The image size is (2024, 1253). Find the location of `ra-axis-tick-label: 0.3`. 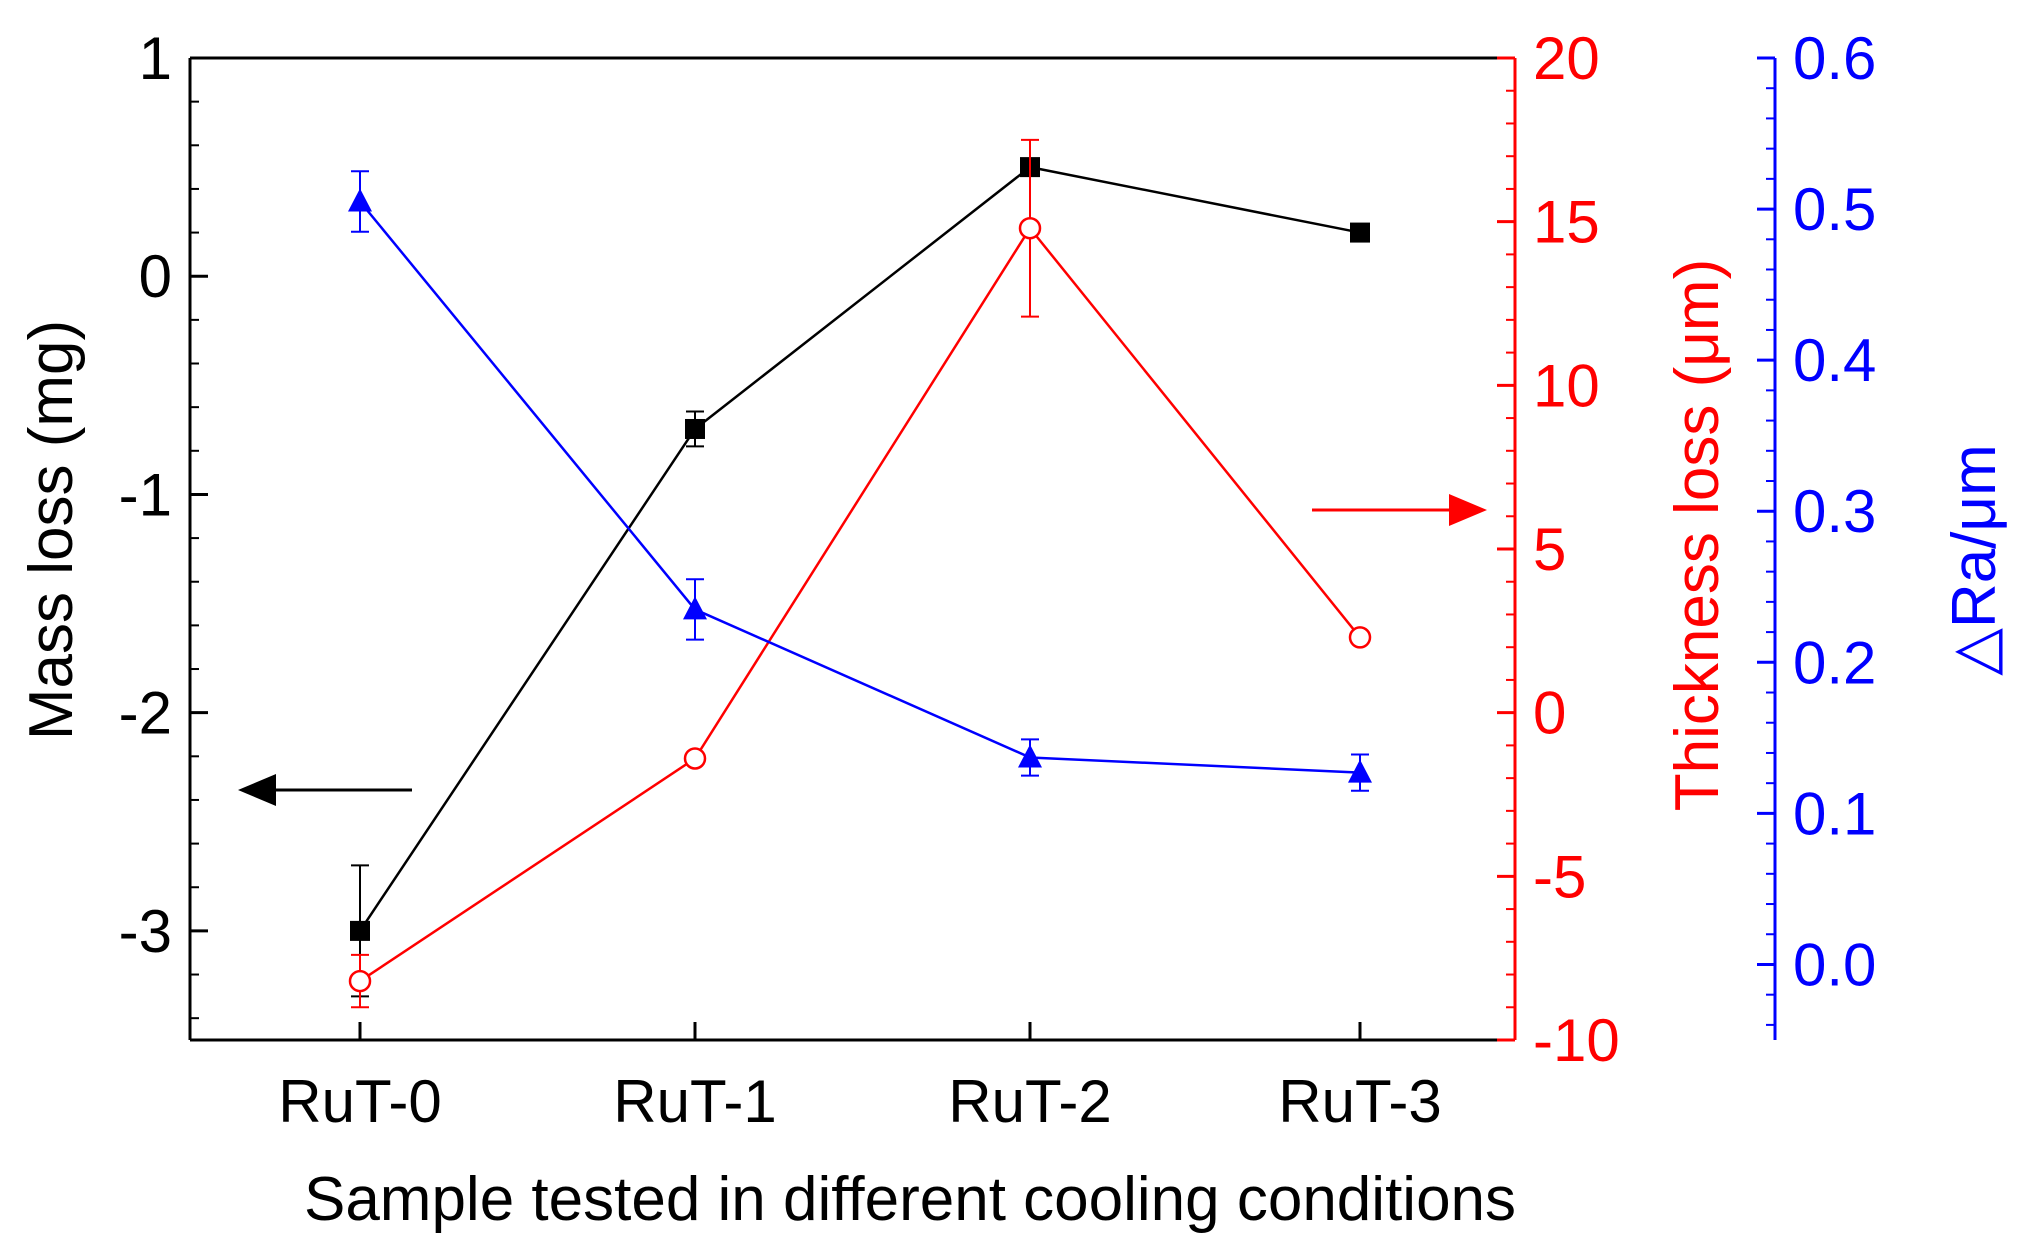

ra-axis-tick-label: 0.3 is located at coordinates (1834, 511).